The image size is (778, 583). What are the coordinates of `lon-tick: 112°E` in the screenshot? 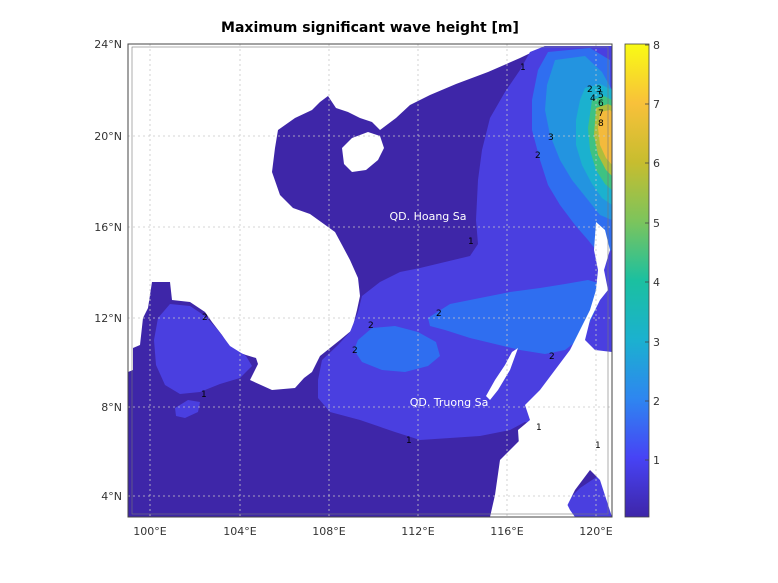 It's located at (417, 531).